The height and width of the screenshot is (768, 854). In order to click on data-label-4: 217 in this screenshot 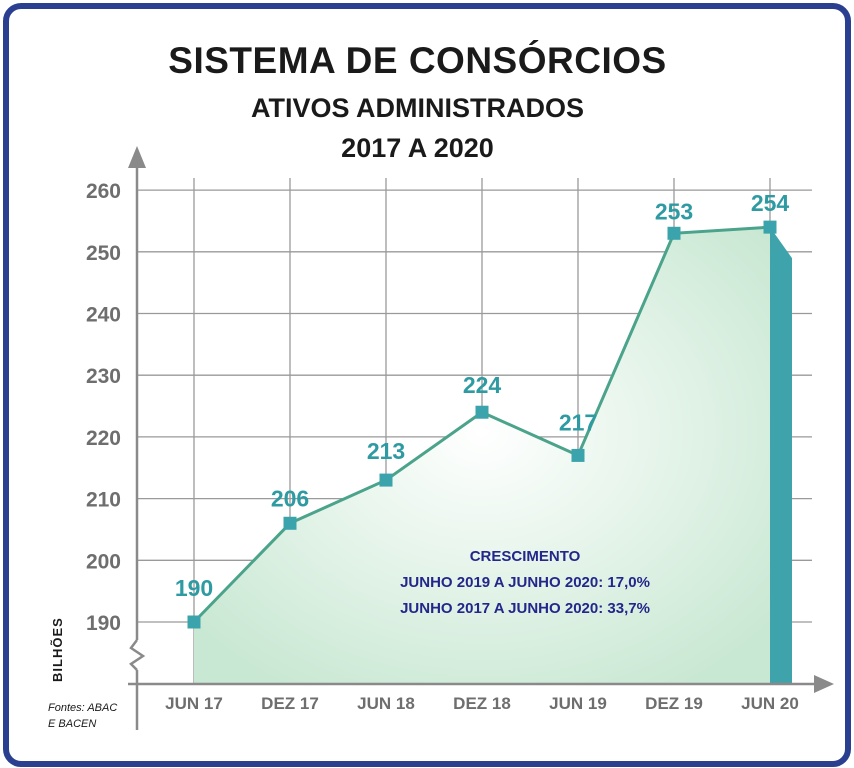, I will do `click(578, 422)`.